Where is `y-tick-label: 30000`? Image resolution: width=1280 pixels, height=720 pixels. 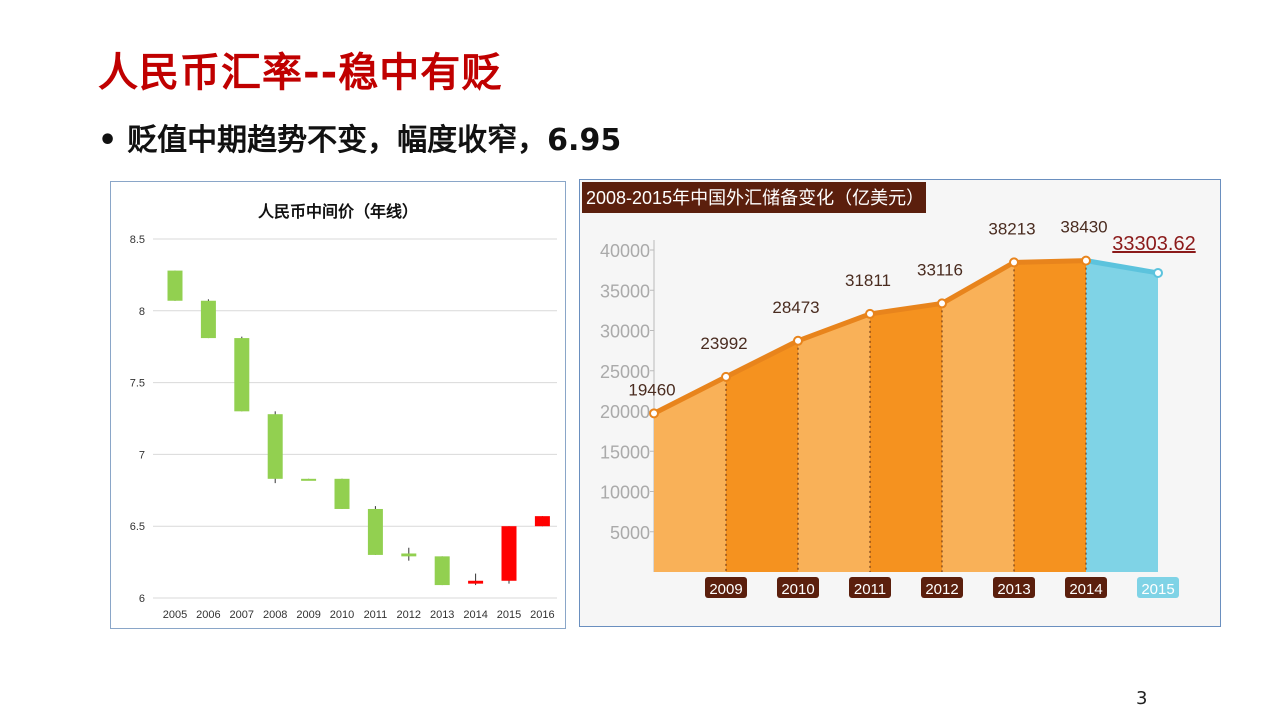 y-tick-label: 30000 is located at coordinates (625, 332).